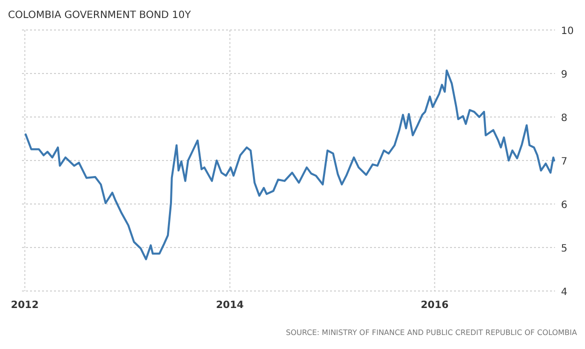 The image size is (585, 349). I want to click on y-tick-label: 7, so click(564, 162).